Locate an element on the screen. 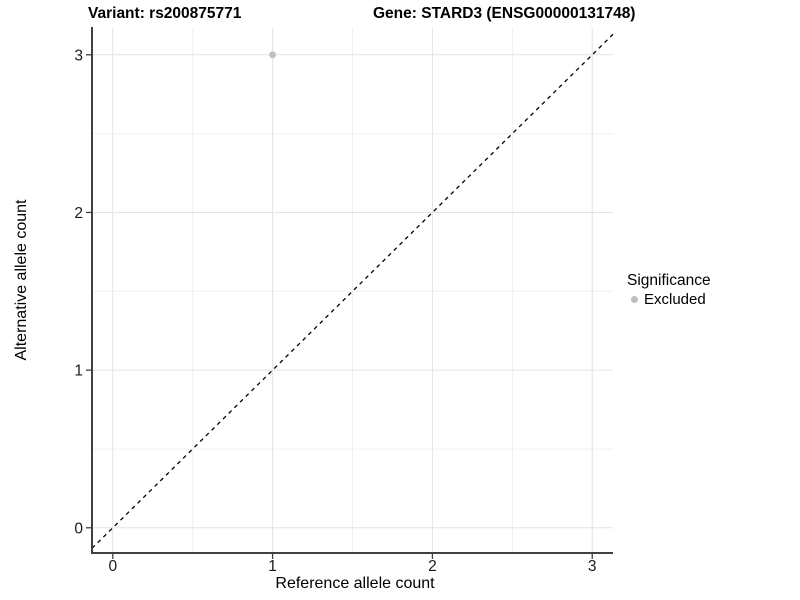  y-tick-label: 1 is located at coordinates (78, 371).